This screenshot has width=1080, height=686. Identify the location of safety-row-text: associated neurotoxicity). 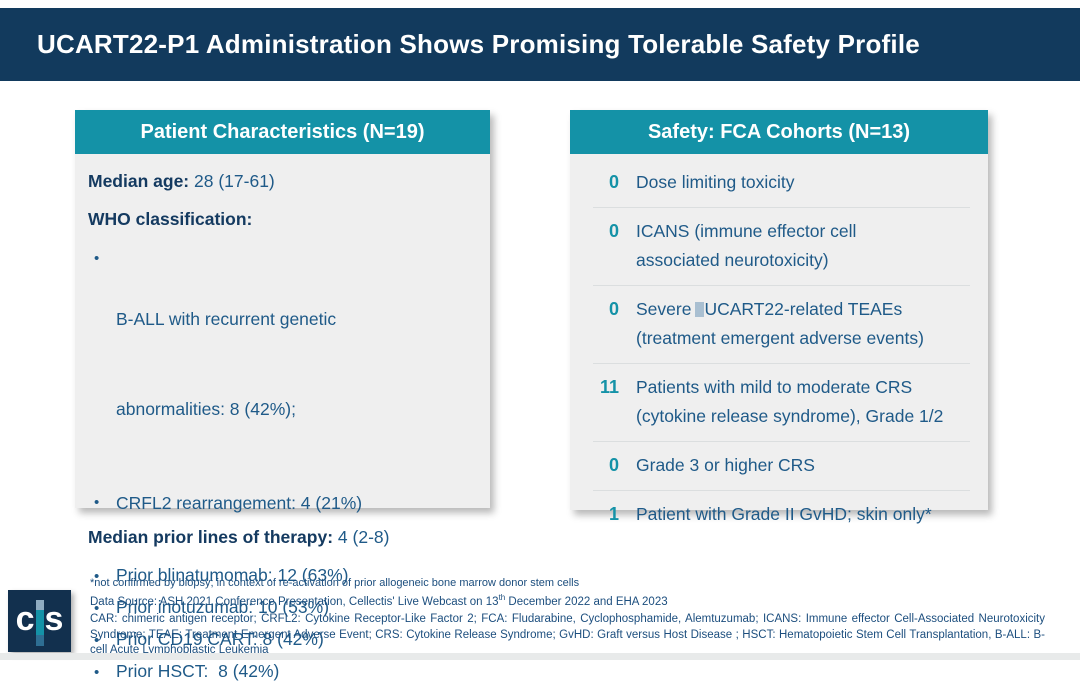
(732, 260).